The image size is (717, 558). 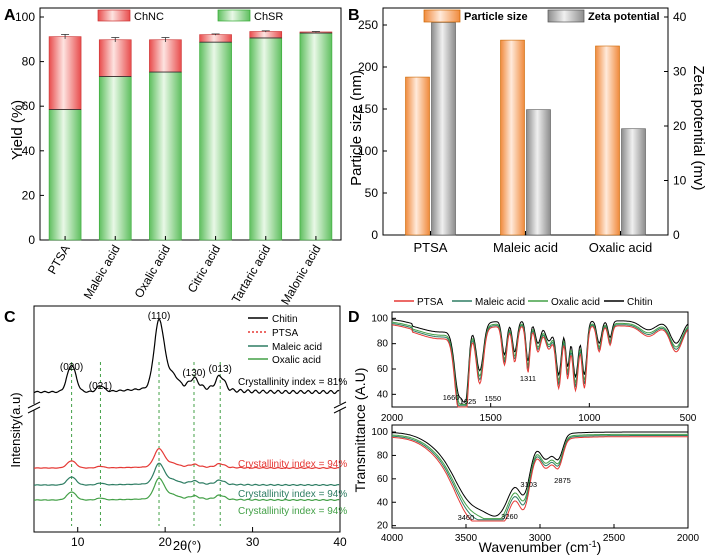 What do you see at coordinates (599, 547) in the screenshot?
I see `xlabel-end: )` at bounding box center [599, 547].